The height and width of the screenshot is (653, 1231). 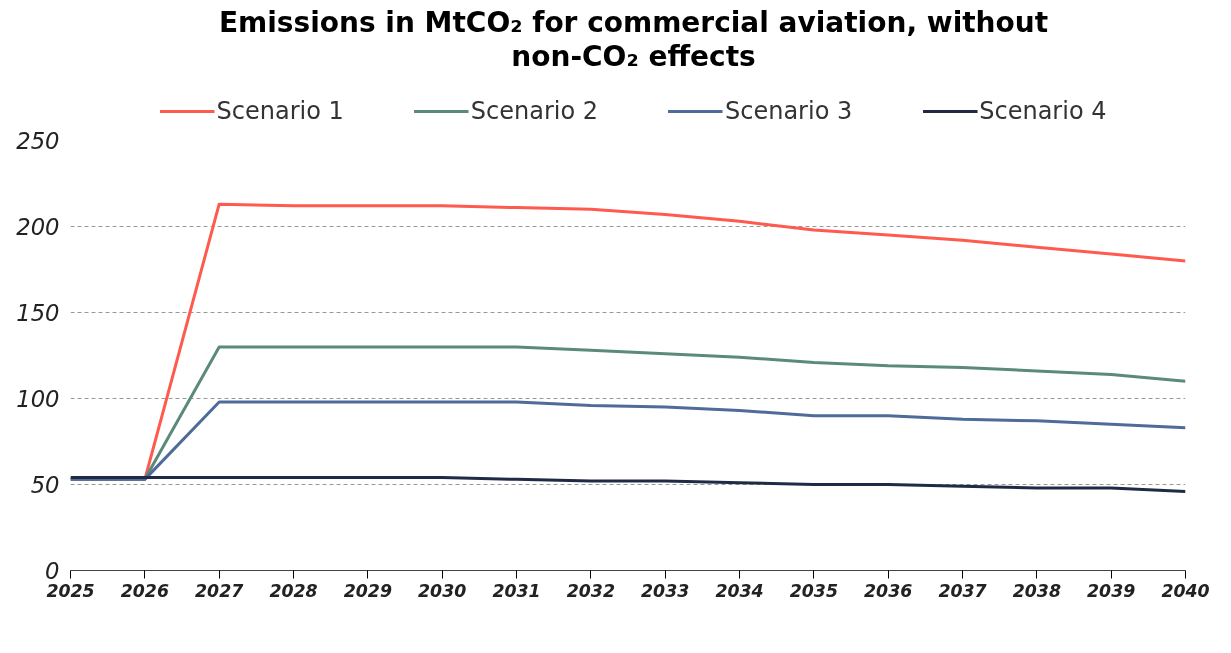 What do you see at coordinates (1043, 111) in the screenshot?
I see `legend-label: Scenario 4` at bounding box center [1043, 111].